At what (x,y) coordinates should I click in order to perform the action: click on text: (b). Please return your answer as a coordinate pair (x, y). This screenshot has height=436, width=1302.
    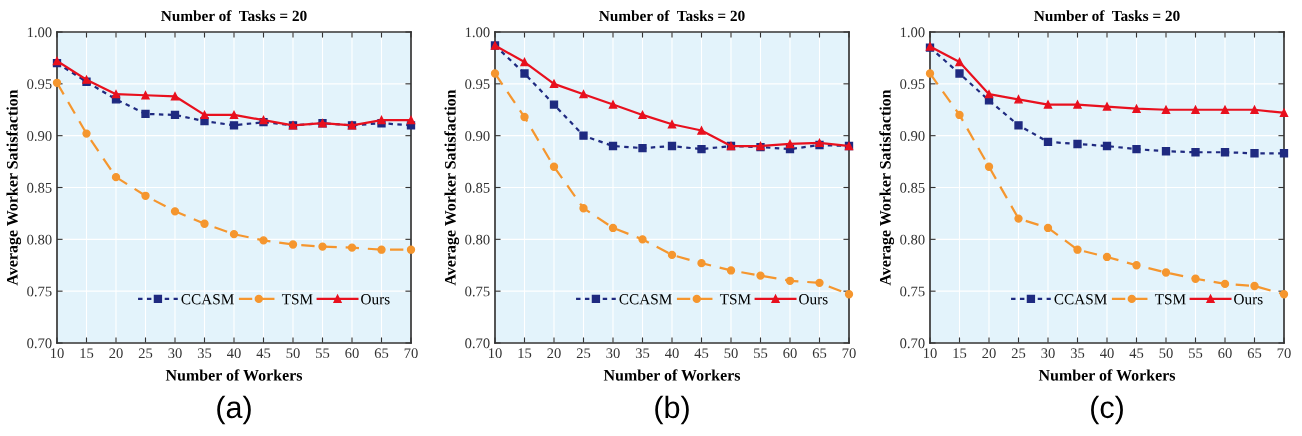
    Looking at the image, I should click on (672, 410).